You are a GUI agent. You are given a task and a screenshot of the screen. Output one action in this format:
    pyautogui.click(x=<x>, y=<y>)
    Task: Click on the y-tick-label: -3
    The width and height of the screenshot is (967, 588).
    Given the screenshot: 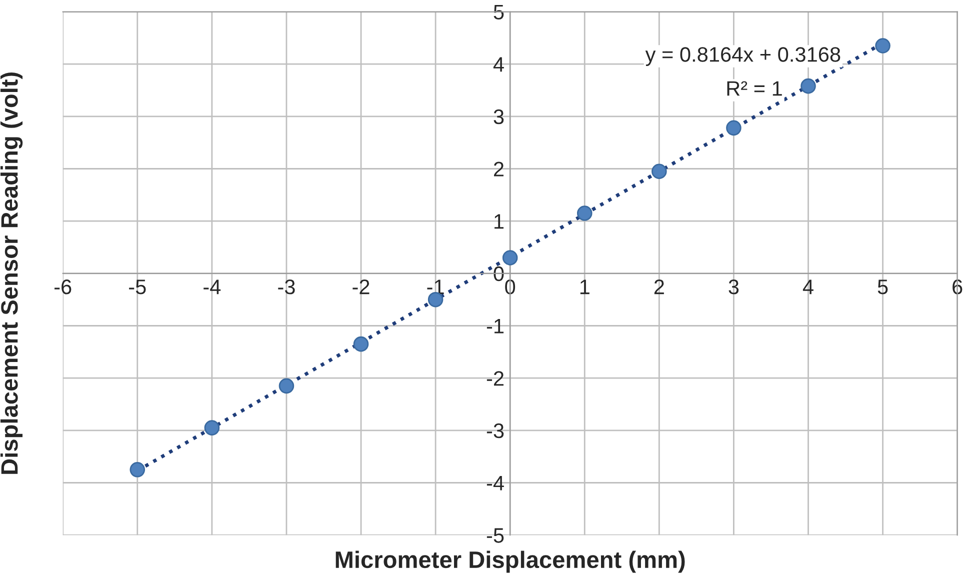 What is the action you would take?
    pyautogui.click(x=495, y=430)
    